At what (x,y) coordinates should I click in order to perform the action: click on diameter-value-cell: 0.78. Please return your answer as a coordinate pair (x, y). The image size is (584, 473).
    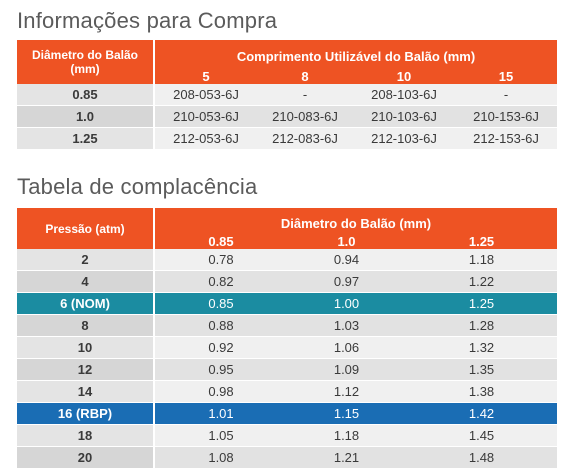
    Looking at the image, I should click on (220, 260).